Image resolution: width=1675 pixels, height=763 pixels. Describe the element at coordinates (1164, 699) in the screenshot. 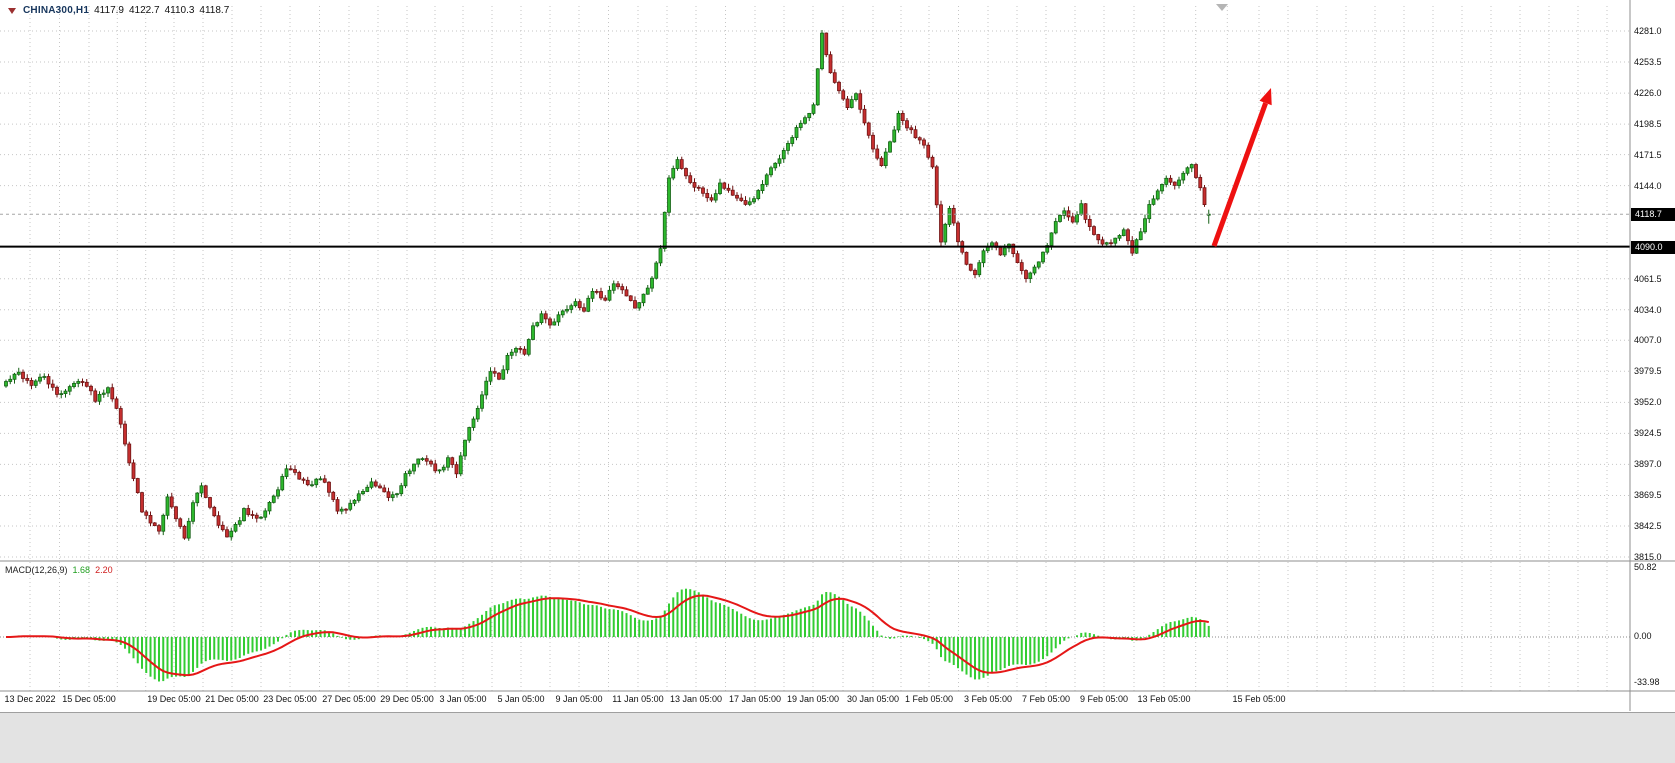

I see `time-axis-label: 13 Feb 05:00` at that location.